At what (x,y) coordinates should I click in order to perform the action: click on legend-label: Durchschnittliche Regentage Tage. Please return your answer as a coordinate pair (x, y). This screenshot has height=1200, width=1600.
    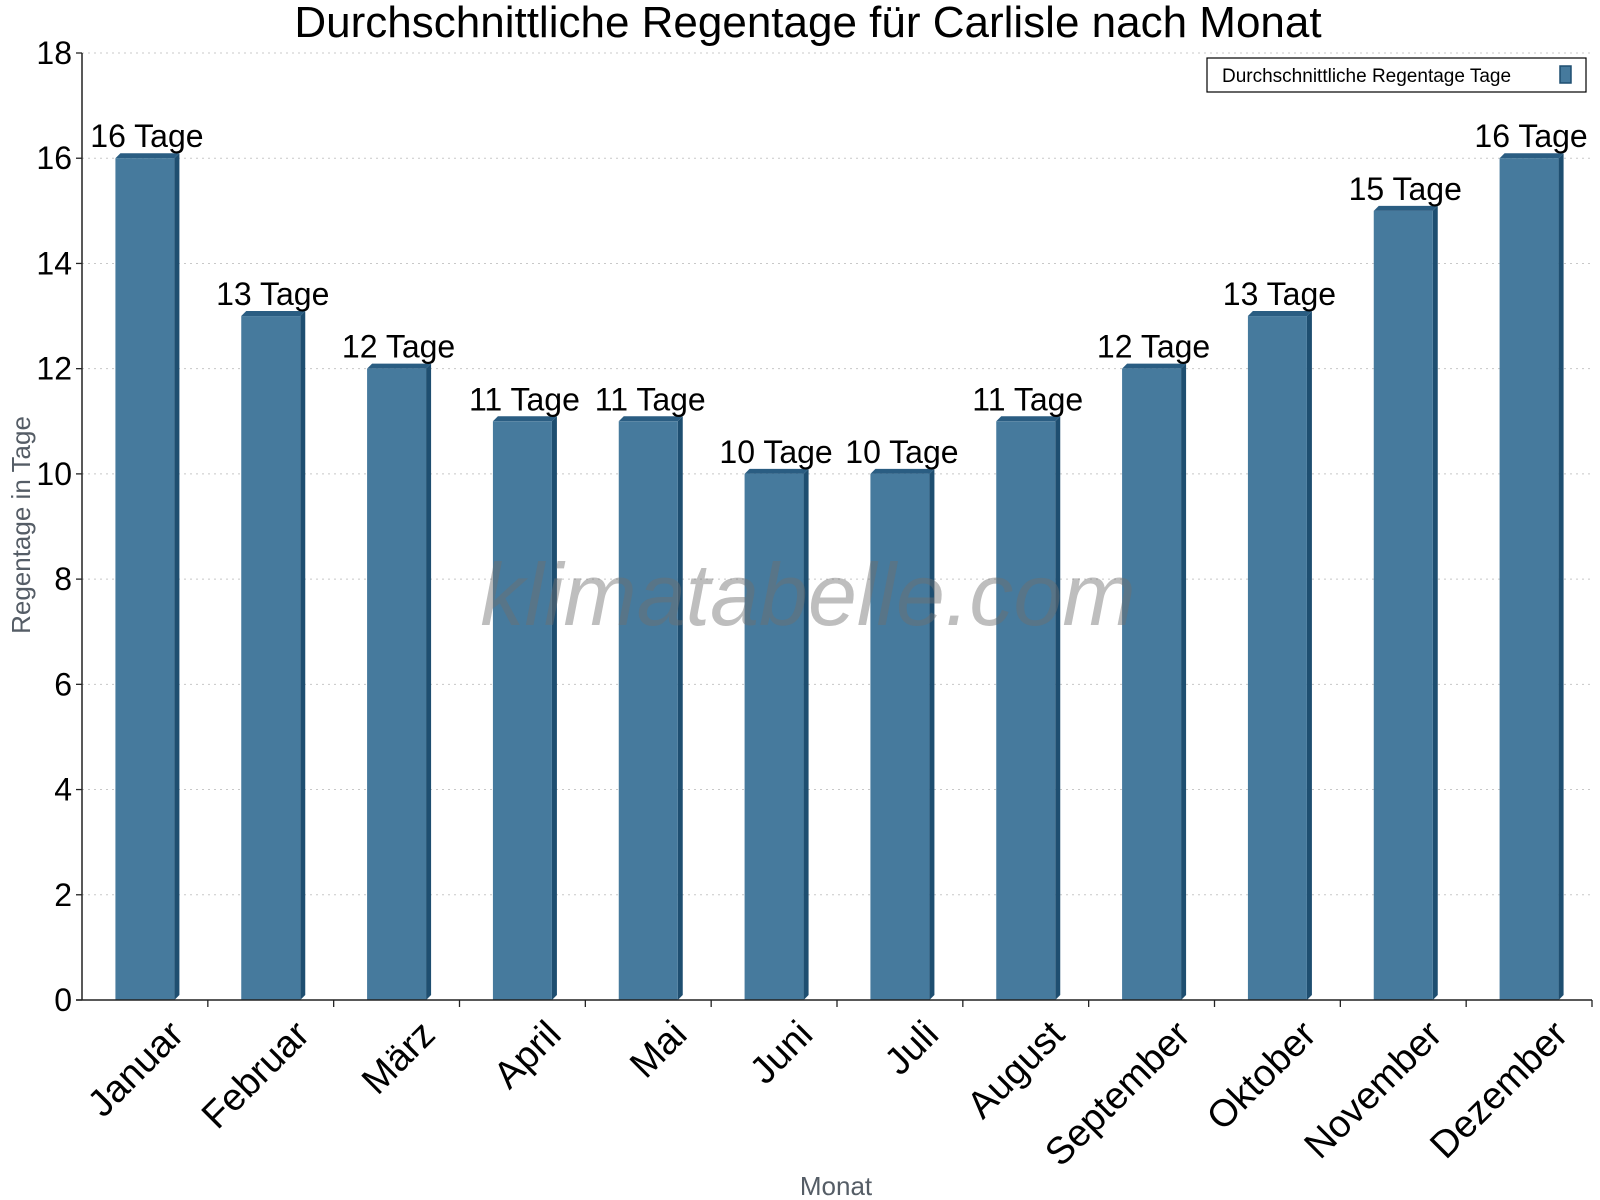
    Looking at the image, I should click on (1366, 76).